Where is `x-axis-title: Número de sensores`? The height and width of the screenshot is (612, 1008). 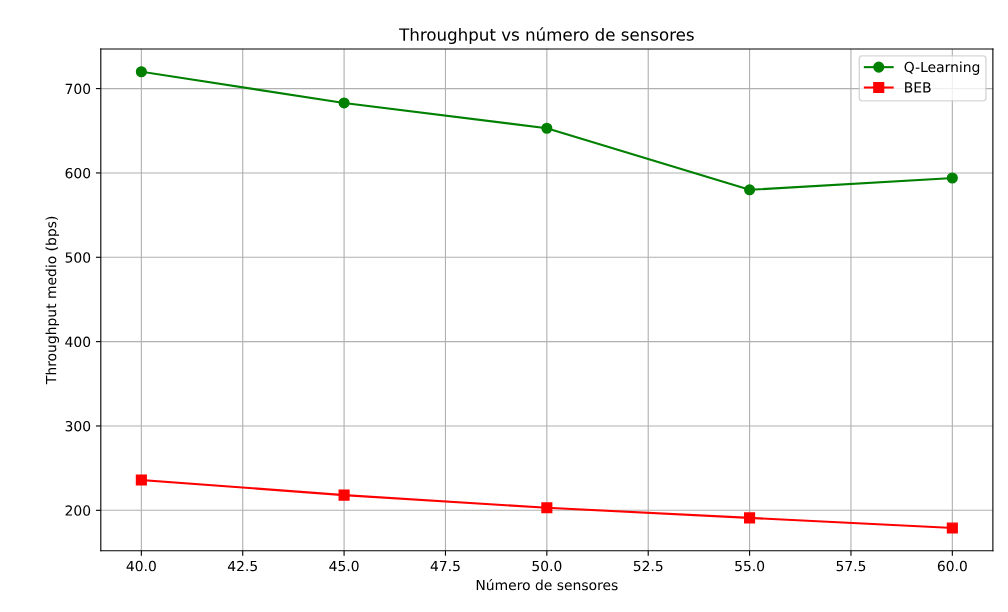
x-axis-title: Número de sensores is located at coordinates (547, 584).